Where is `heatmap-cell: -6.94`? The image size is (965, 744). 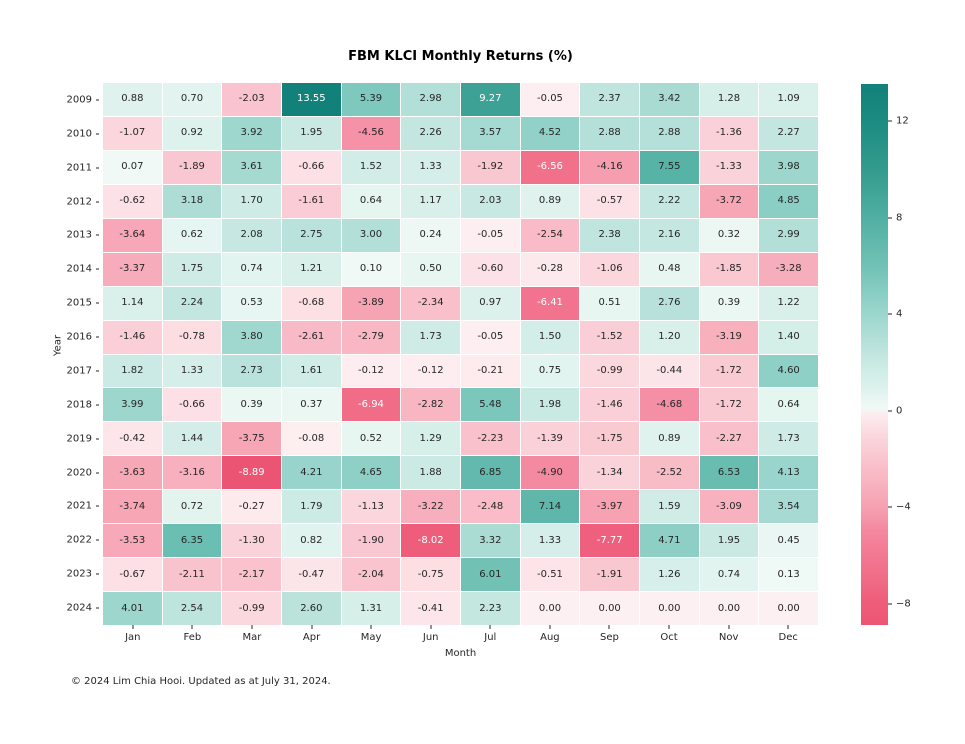
heatmap-cell: -6.94 is located at coordinates (371, 405).